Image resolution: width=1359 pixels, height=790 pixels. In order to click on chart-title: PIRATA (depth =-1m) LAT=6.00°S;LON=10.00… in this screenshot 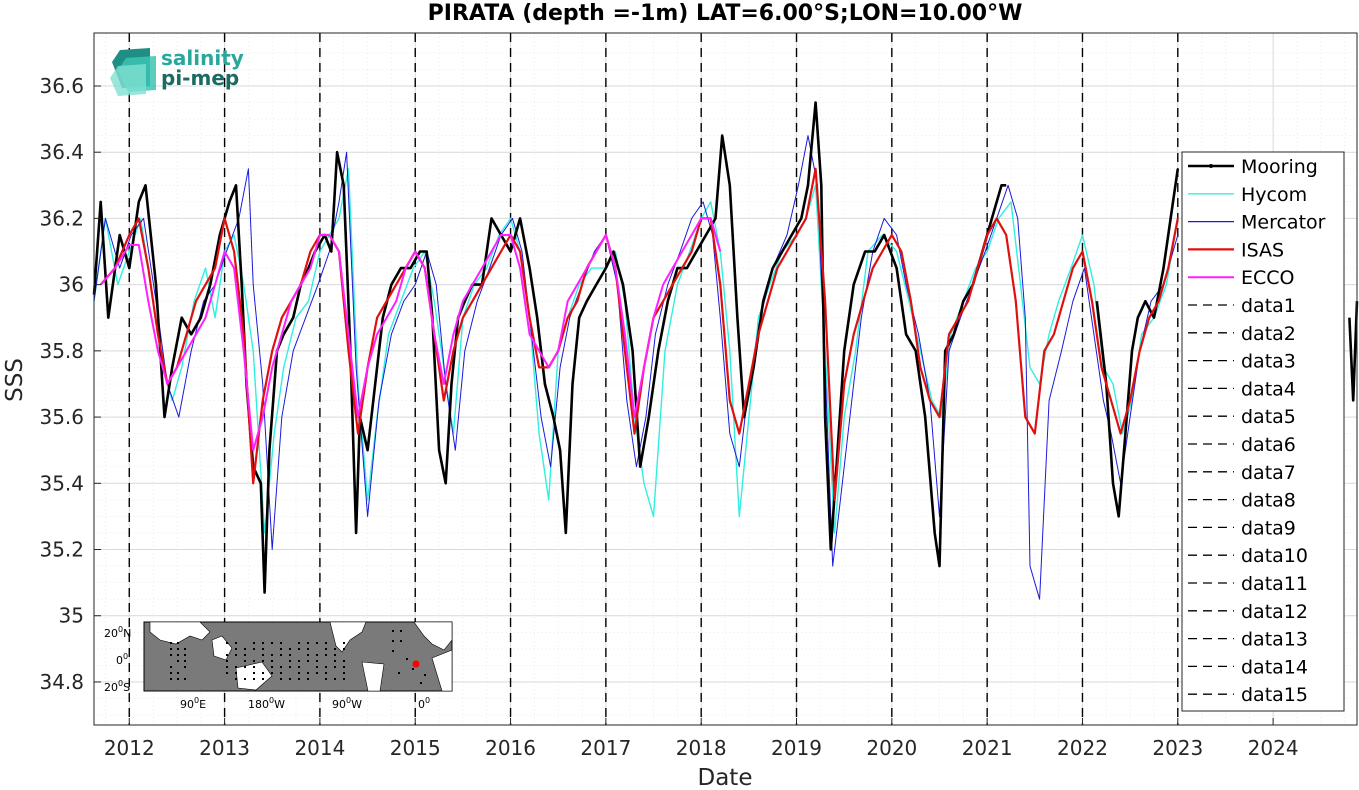, I will do `click(725, 13)`.